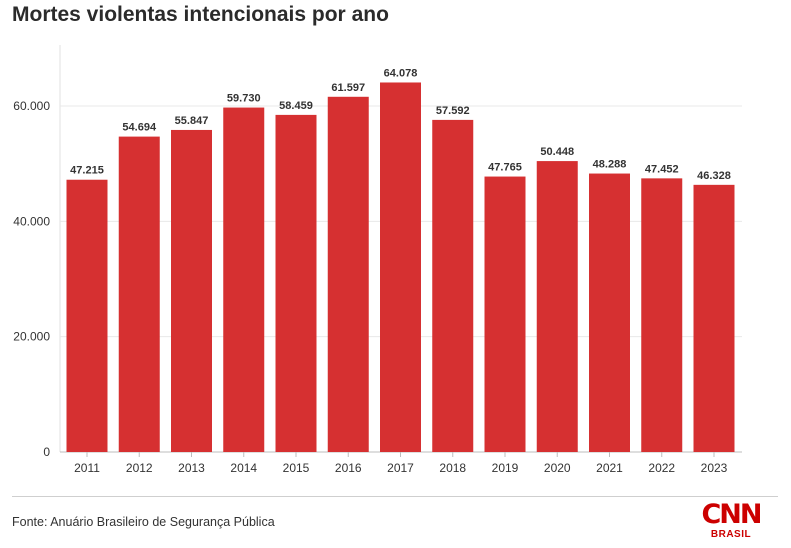 This screenshot has width=791, height=548. Describe the element at coordinates (87, 468) in the screenshot. I see `x-tick-label: 2011` at that location.